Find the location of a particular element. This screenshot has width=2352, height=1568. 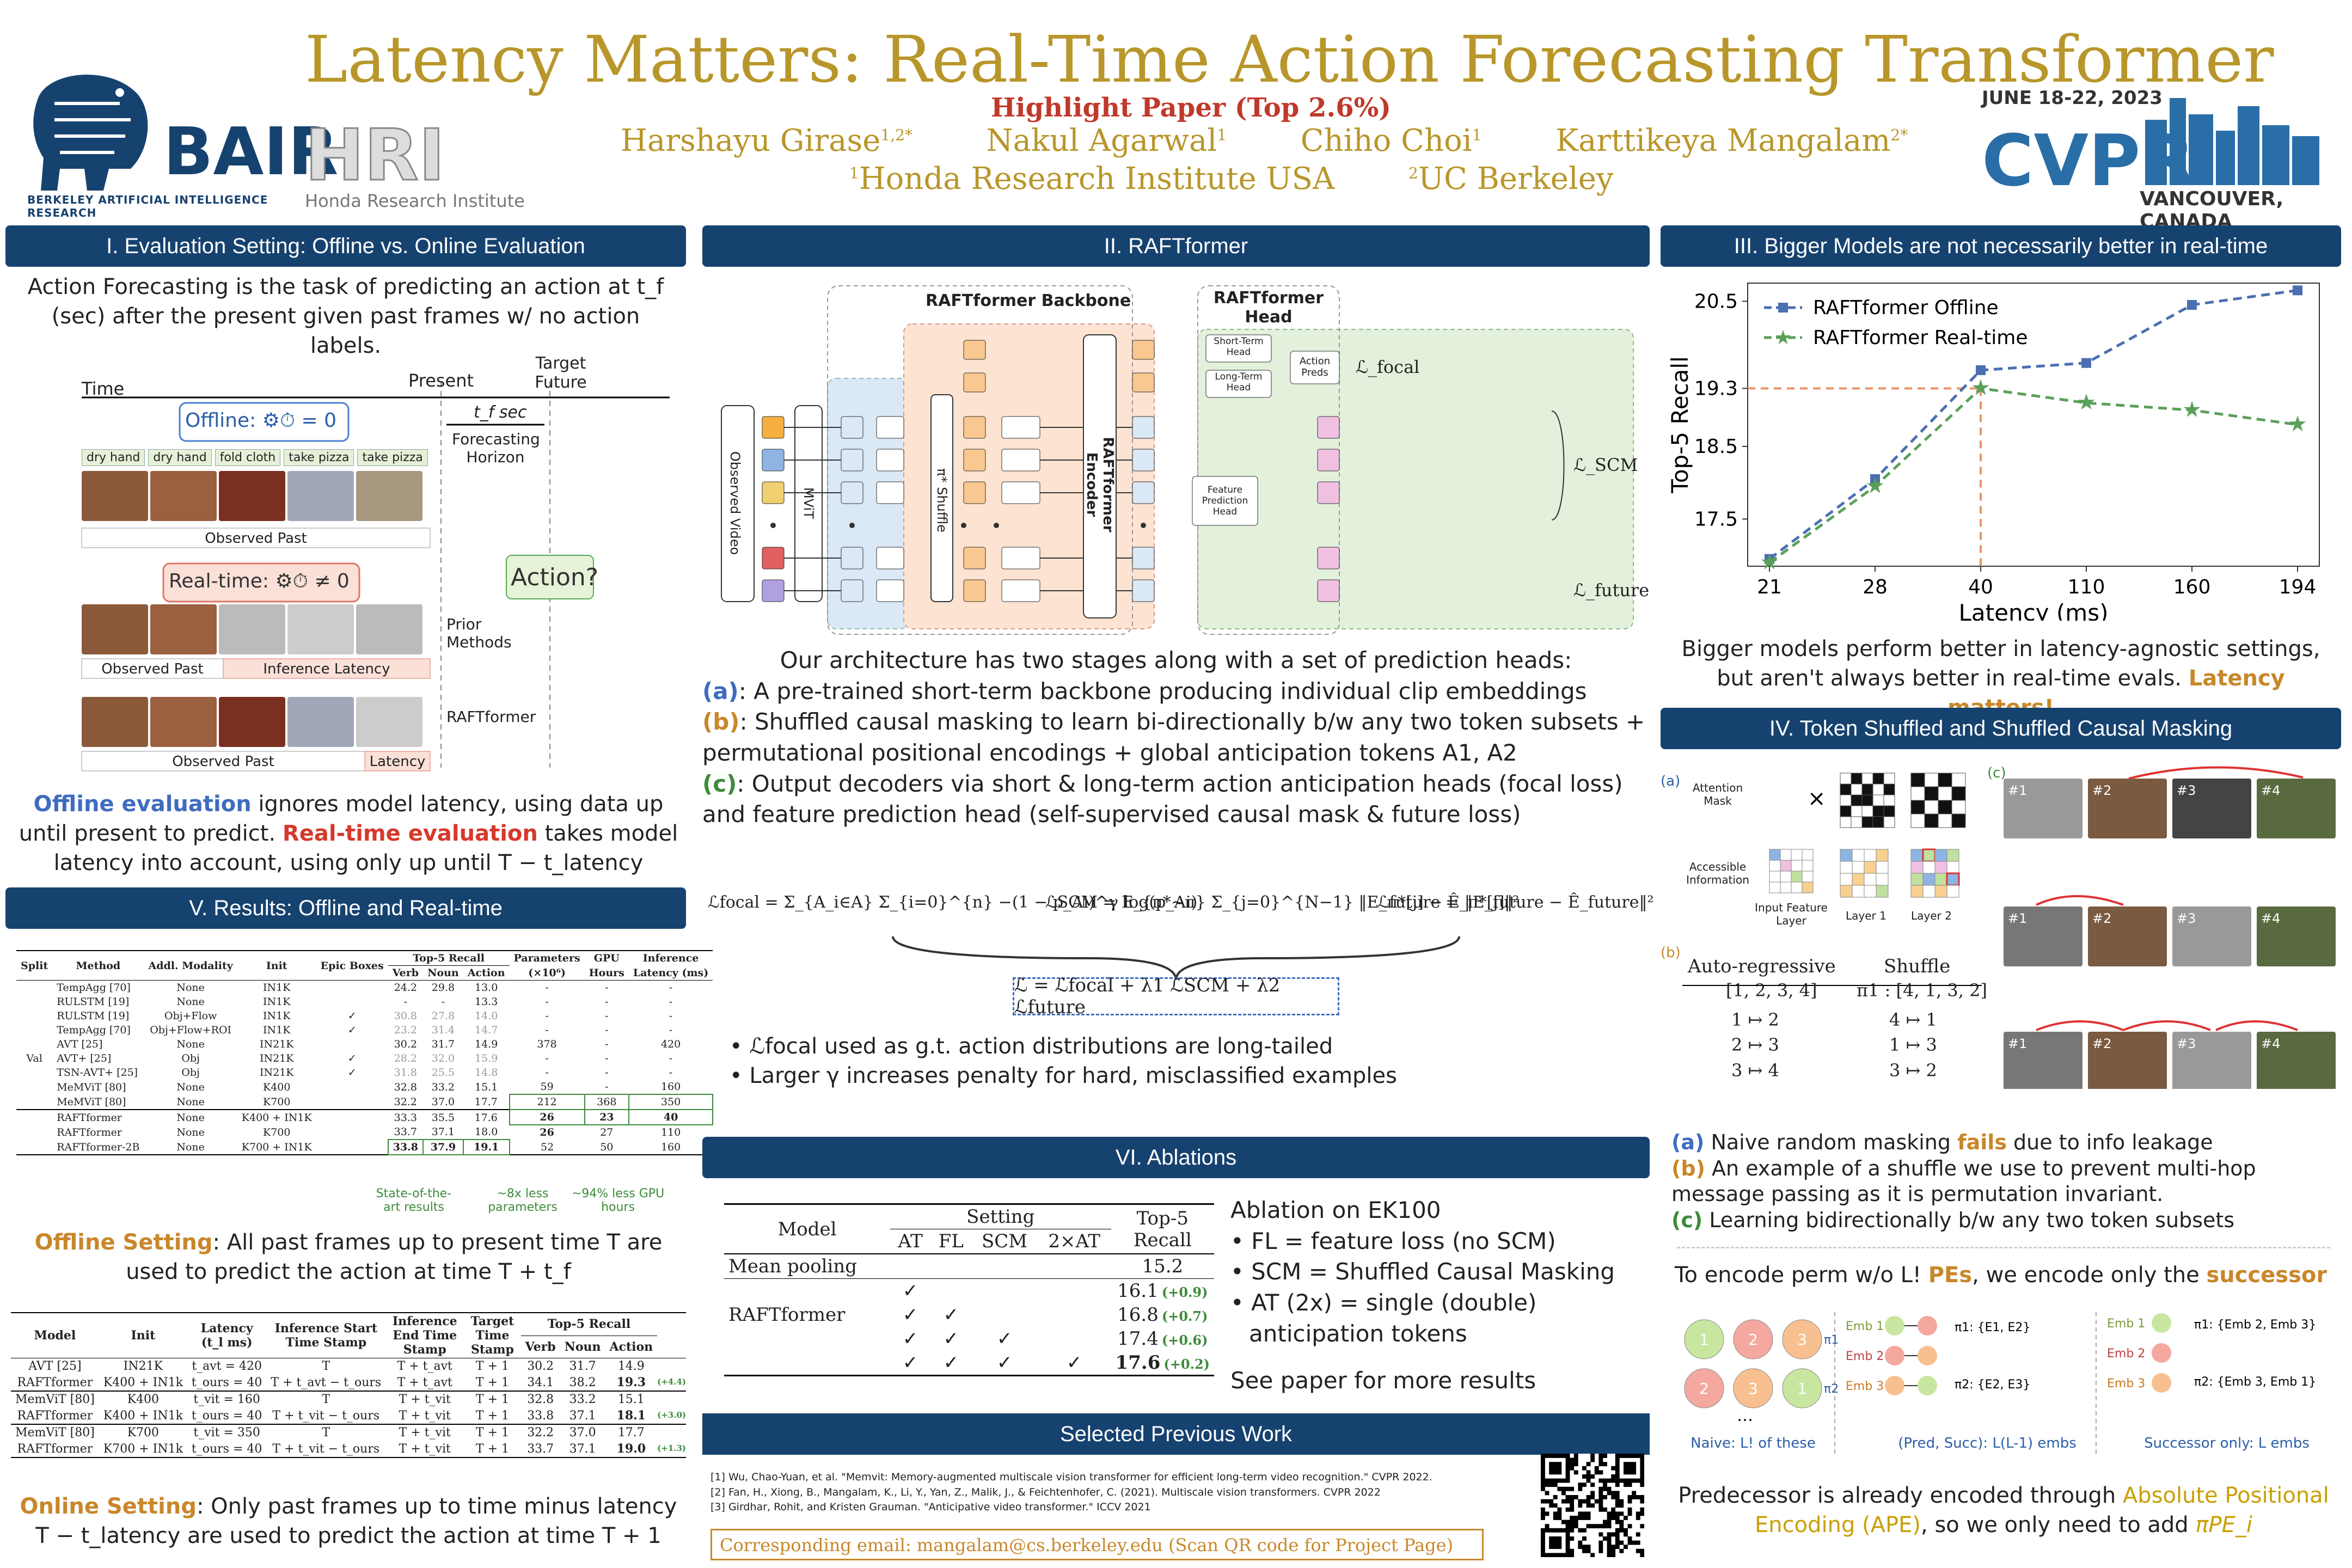

frame-number: #4 is located at coordinates (2270, 918).